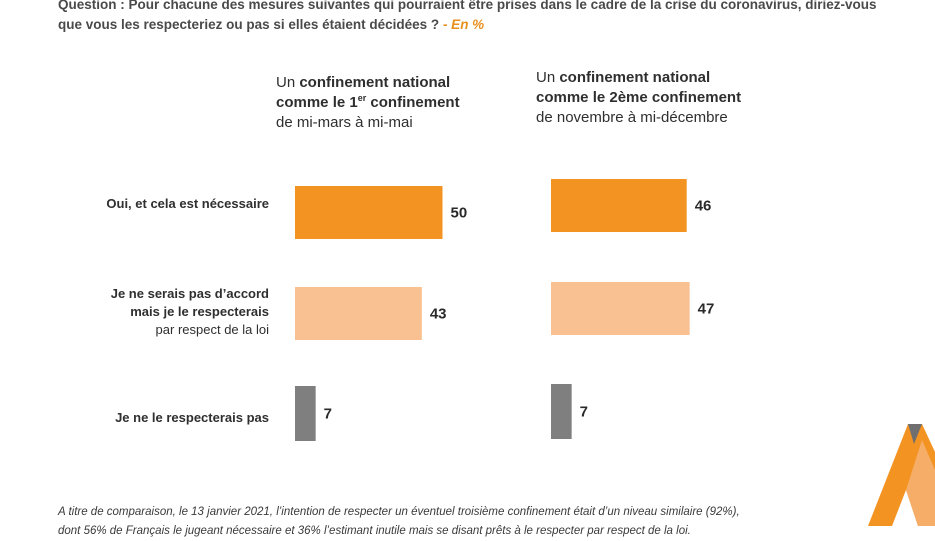  Describe the element at coordinates (212, 329) in the screenshot. I see `row2-label-line3: par respect de la loi` at that location.